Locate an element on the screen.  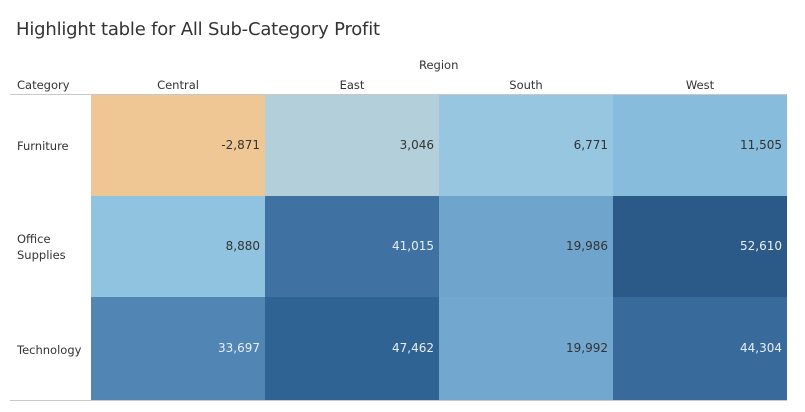
table-cell: 6,771 is located at coordinates (526, 145).